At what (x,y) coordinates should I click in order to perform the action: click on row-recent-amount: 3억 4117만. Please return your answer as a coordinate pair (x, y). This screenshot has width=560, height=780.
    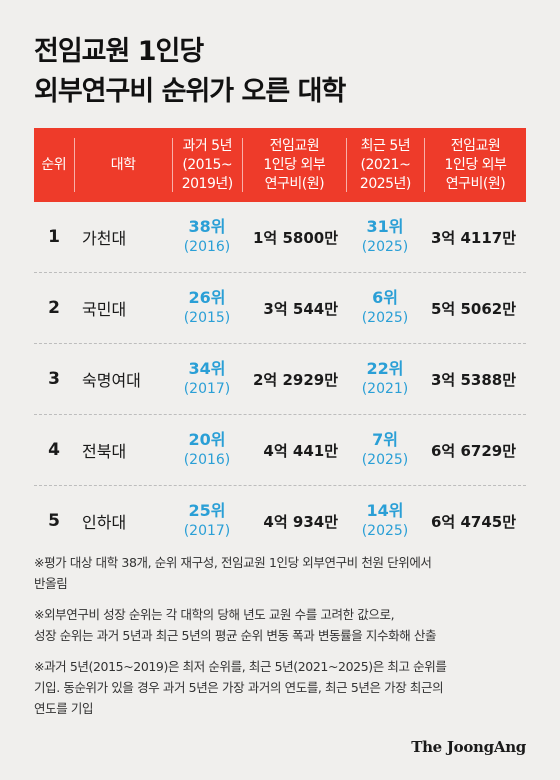
    Looking at the image, I should click on (473, 237).